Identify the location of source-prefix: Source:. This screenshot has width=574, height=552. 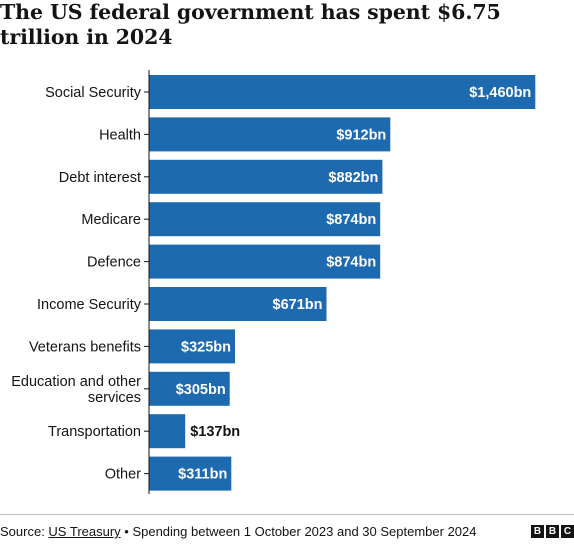
(24, 531).